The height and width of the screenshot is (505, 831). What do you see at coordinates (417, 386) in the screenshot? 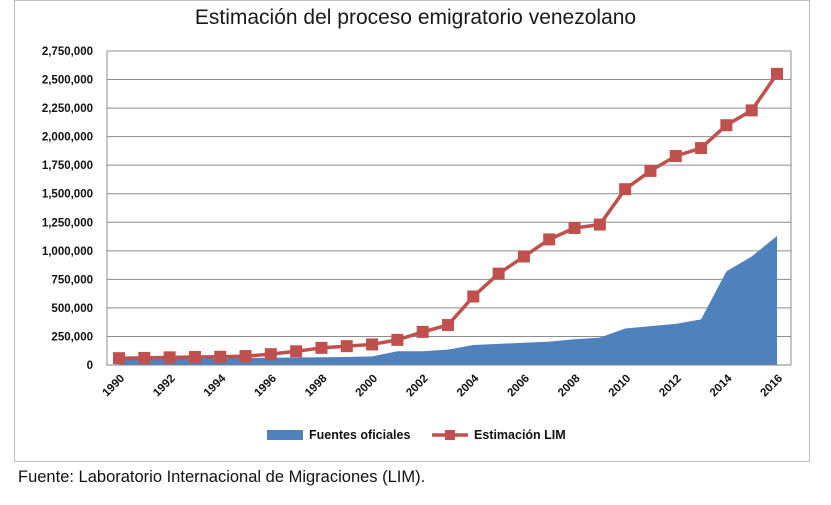
I see `x-tick-label: 2002` at bounding box center [417, 386].